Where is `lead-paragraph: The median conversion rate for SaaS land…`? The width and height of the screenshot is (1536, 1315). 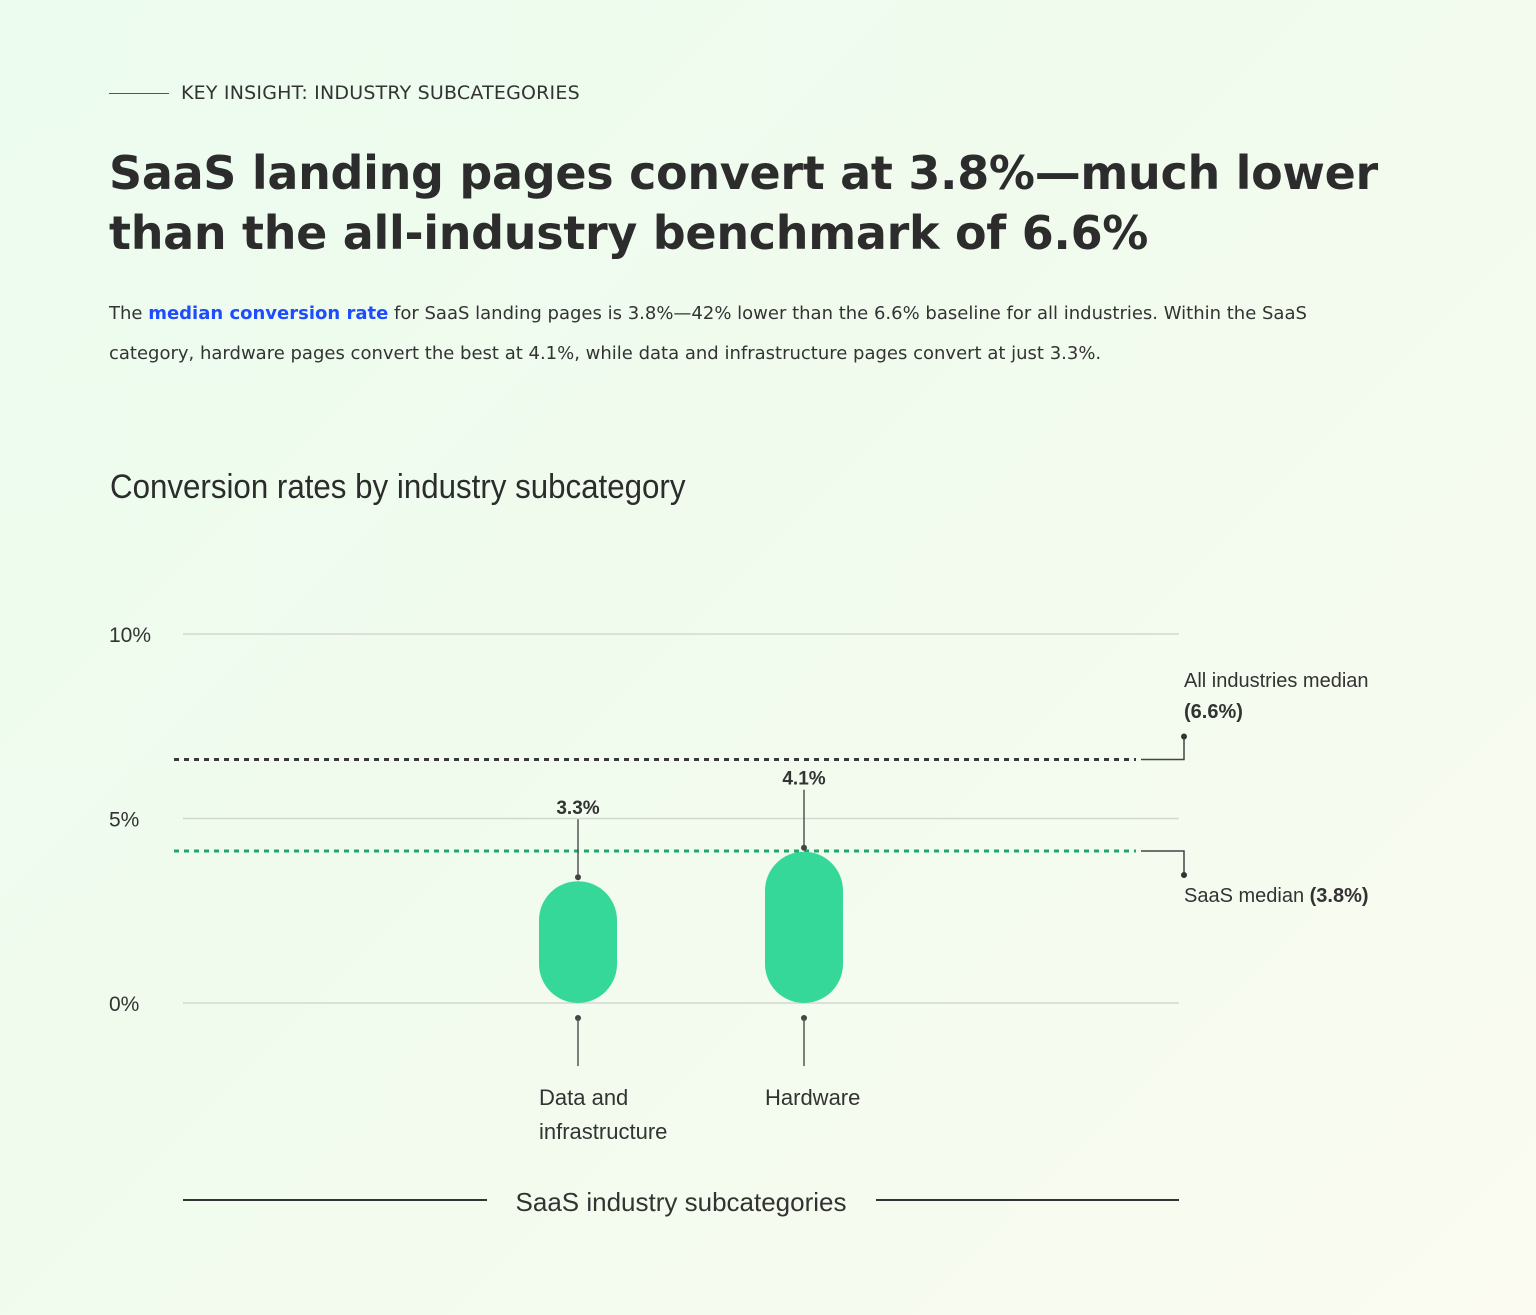
lead-paragraph: The median conversion rate for SaaS land… is located at coordinates (739, 334).